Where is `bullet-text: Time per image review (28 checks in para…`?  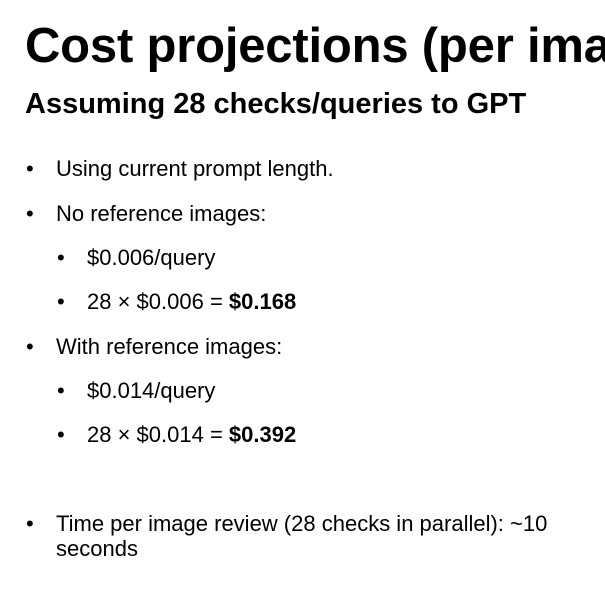
bullet-text: Time per image review (28 checks in para… is located at coordinates (302, 536).